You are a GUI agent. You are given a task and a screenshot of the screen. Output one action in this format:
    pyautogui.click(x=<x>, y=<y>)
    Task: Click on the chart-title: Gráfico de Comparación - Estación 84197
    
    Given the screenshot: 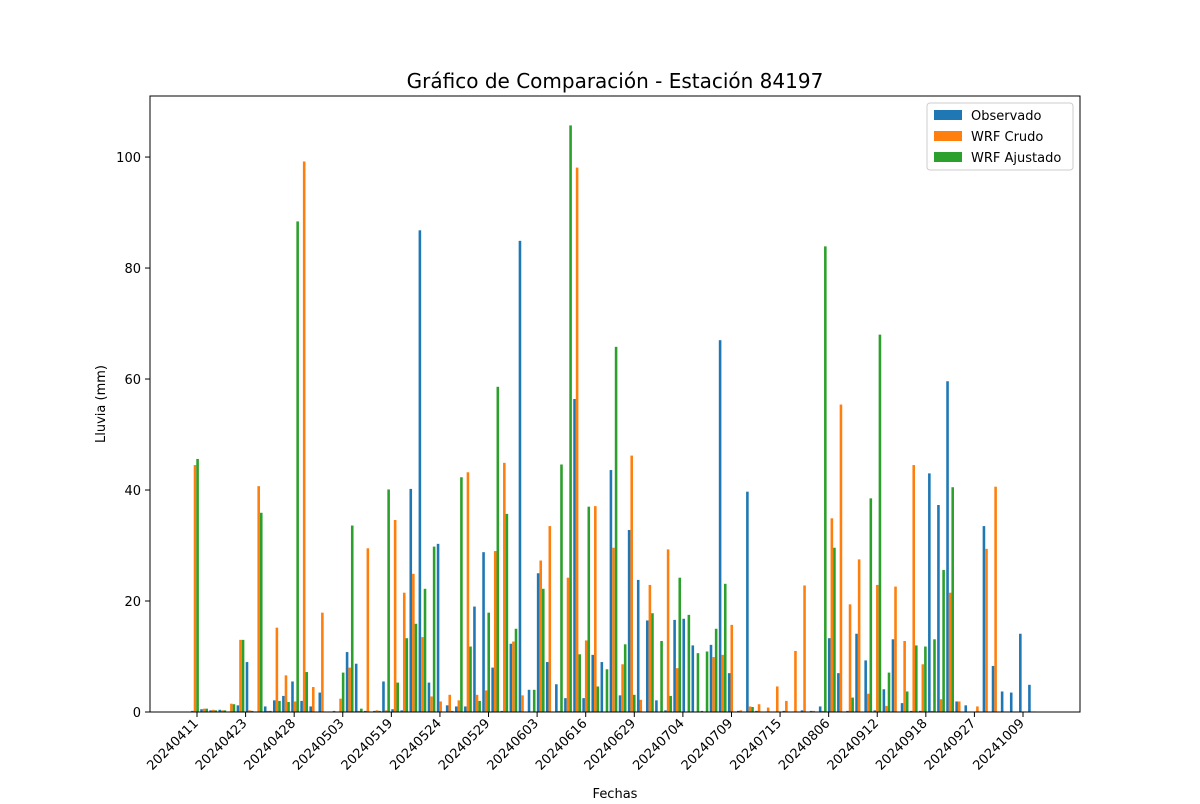 What is the action you would take?
    pyautogui.click(x=615, y=81)
    